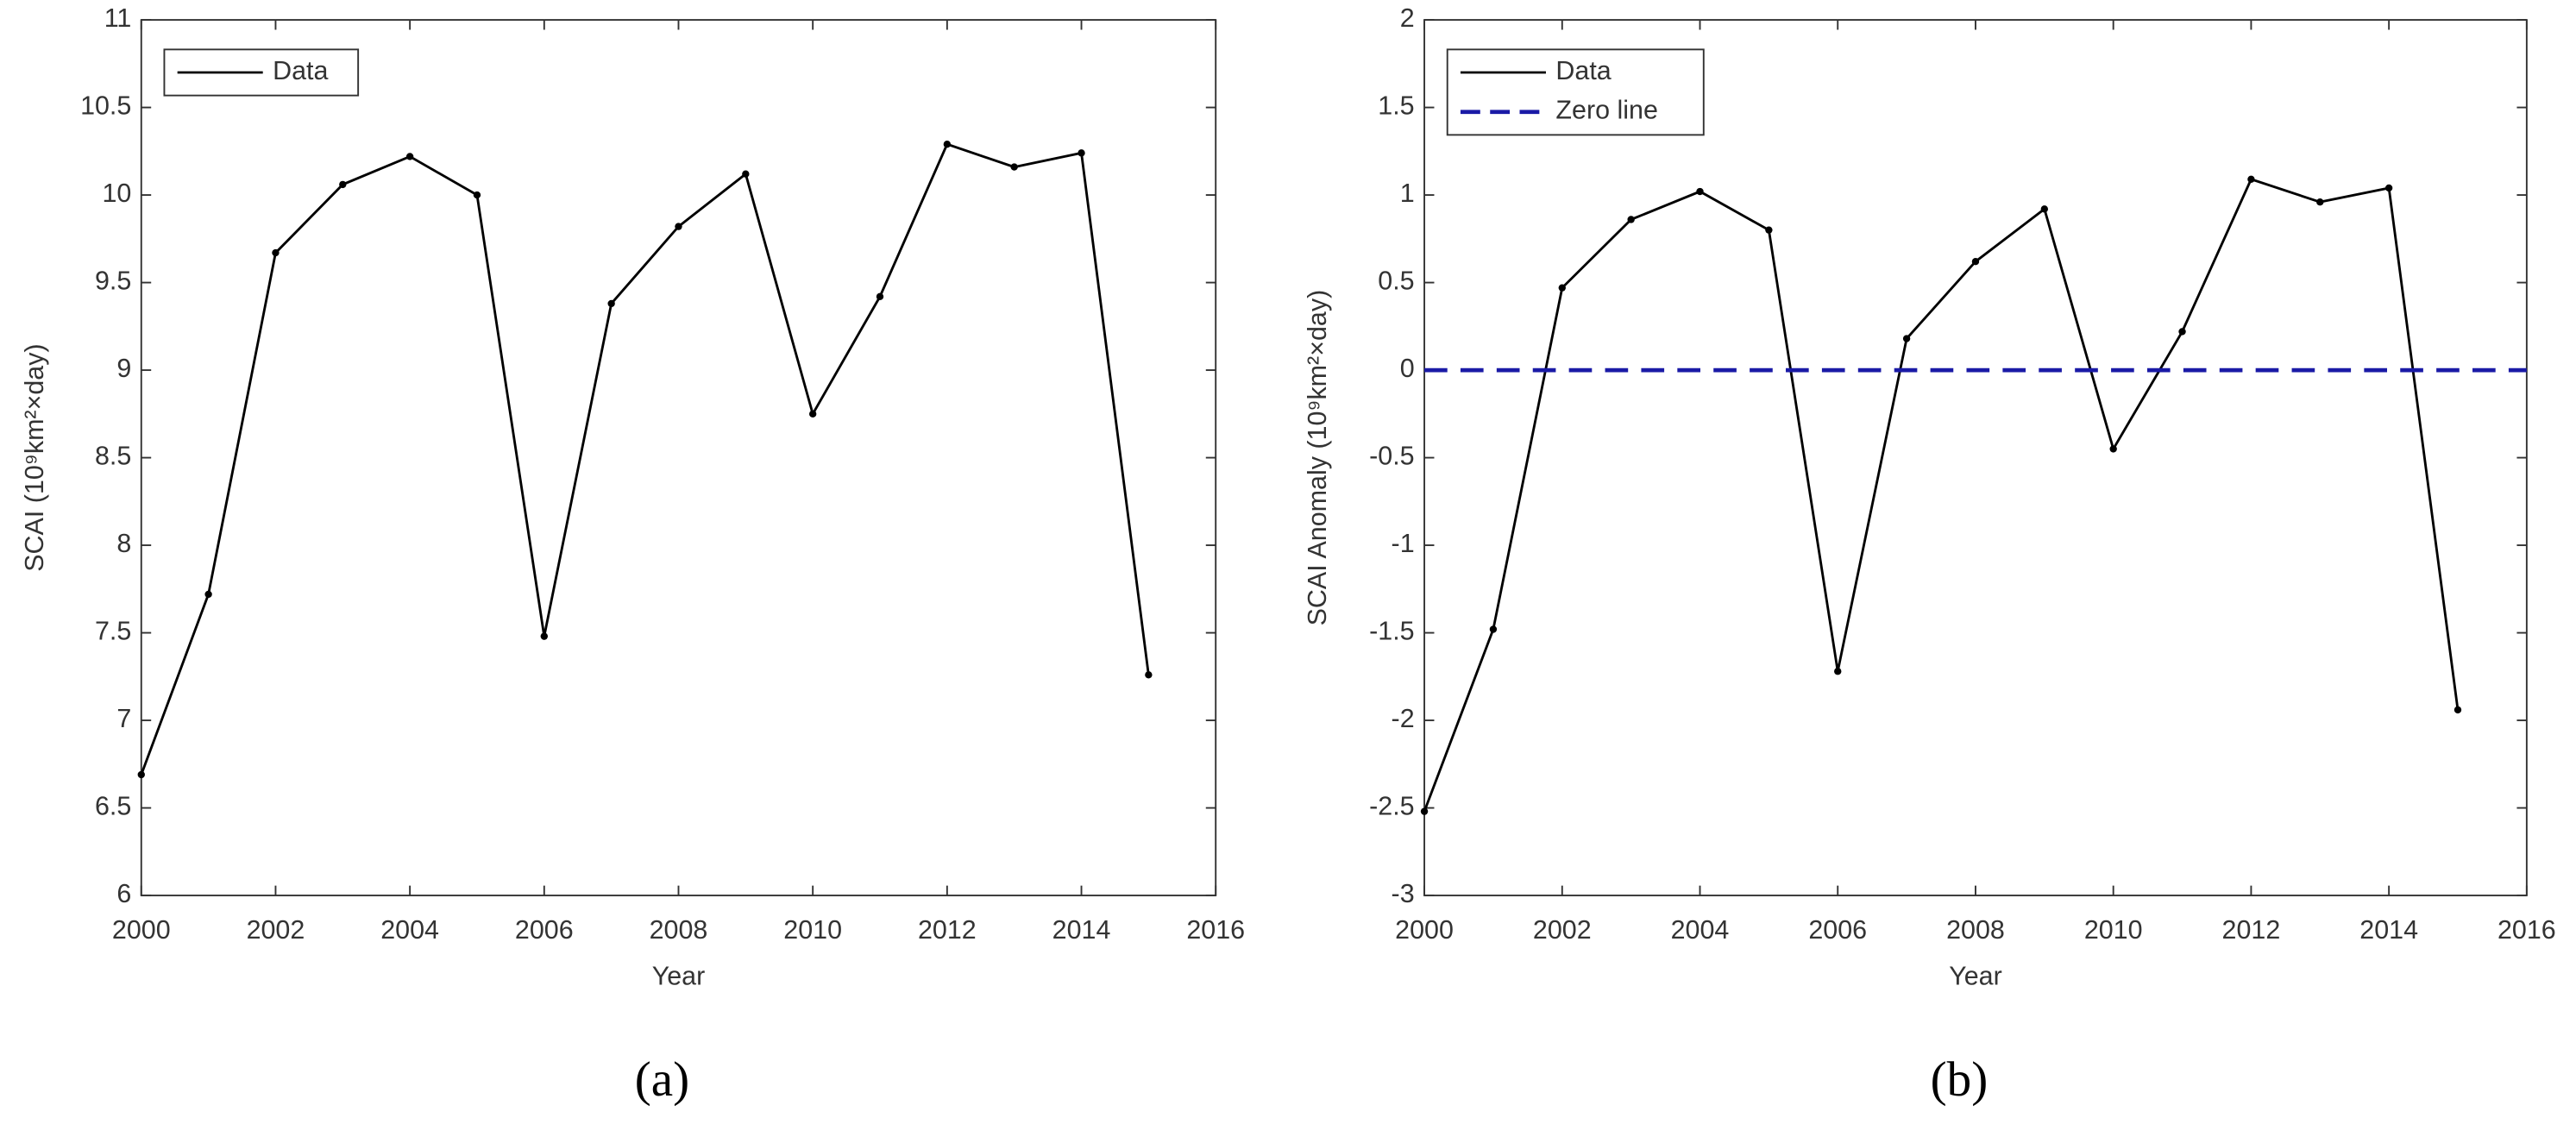  I want to click on y-tick-label: 0, so click(1407, 368).